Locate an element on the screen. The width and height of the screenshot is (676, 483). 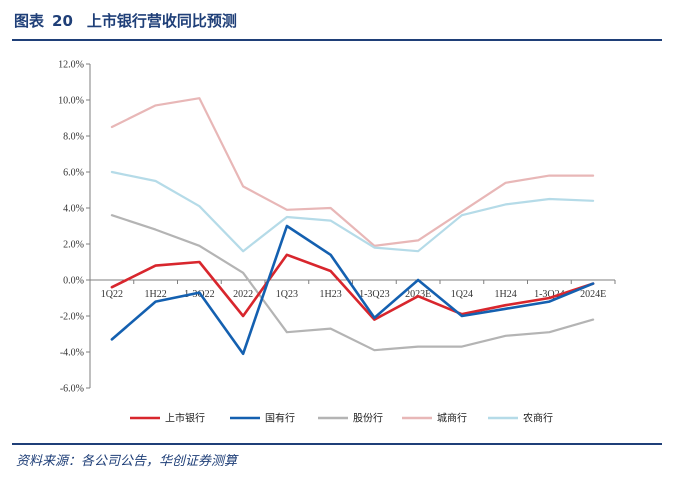
y-tick-label: 10.0% is located at coordinates (71, 101).